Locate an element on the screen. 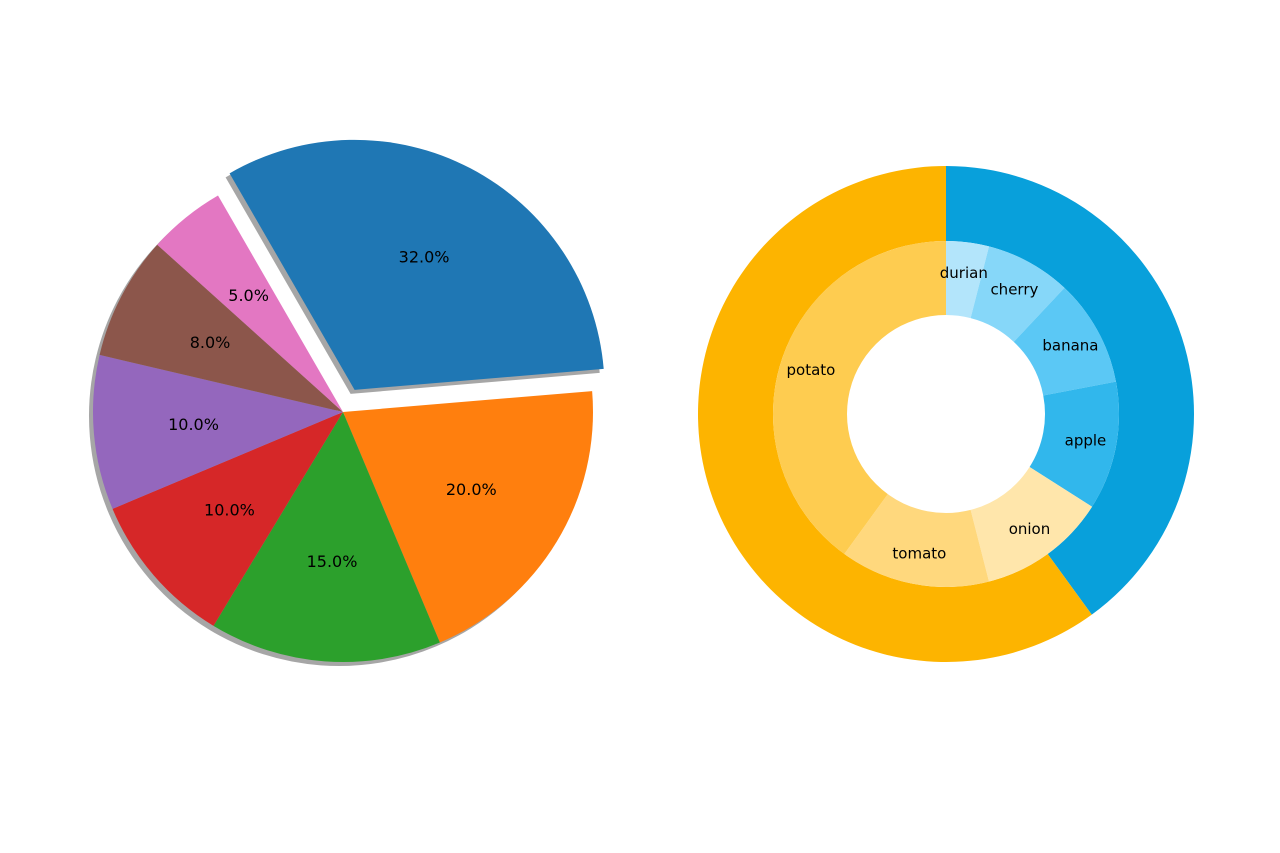  donut-segment-label: tomato is located at coordinates (919, 553).